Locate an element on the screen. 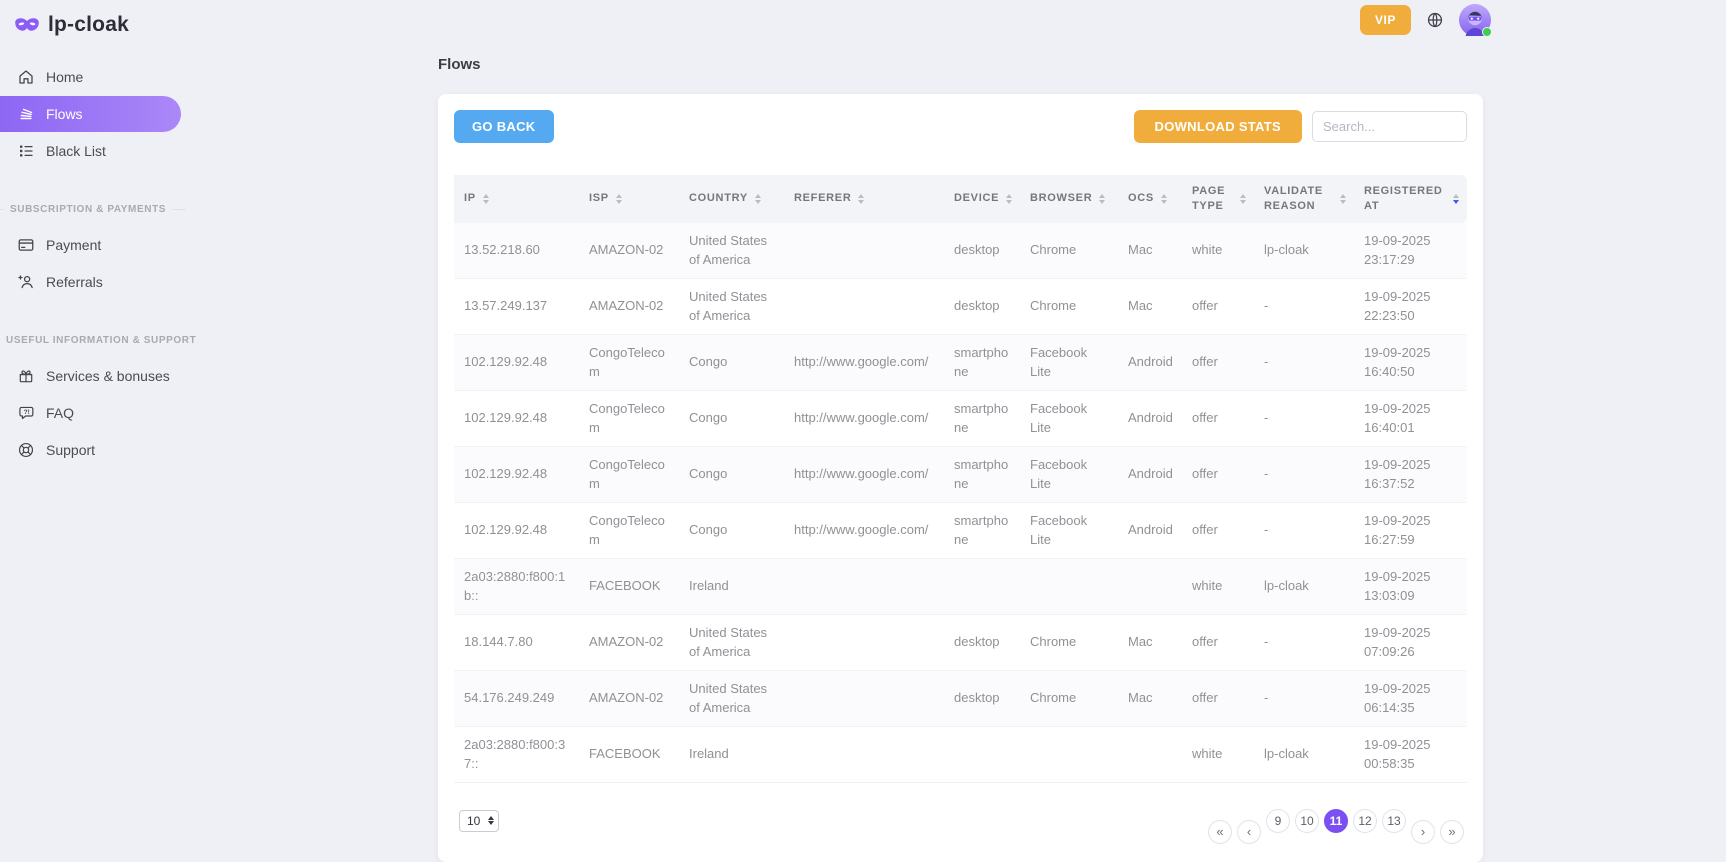  pagination-button: 9 is located at coordinates (1278, 820).